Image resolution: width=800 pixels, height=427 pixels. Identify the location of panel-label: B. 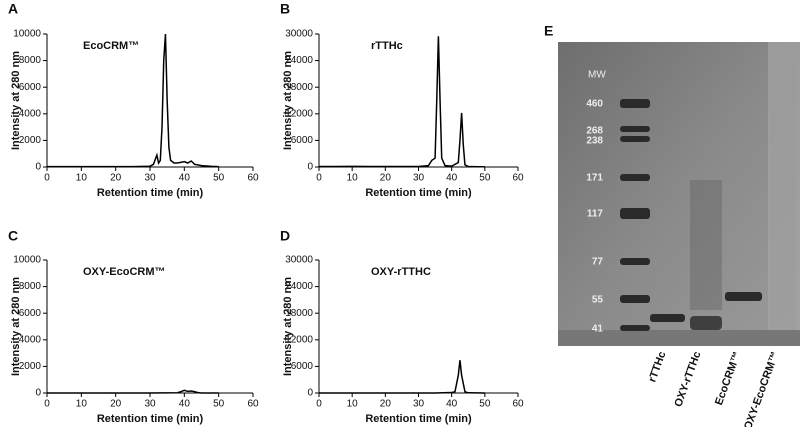
(285, 9).